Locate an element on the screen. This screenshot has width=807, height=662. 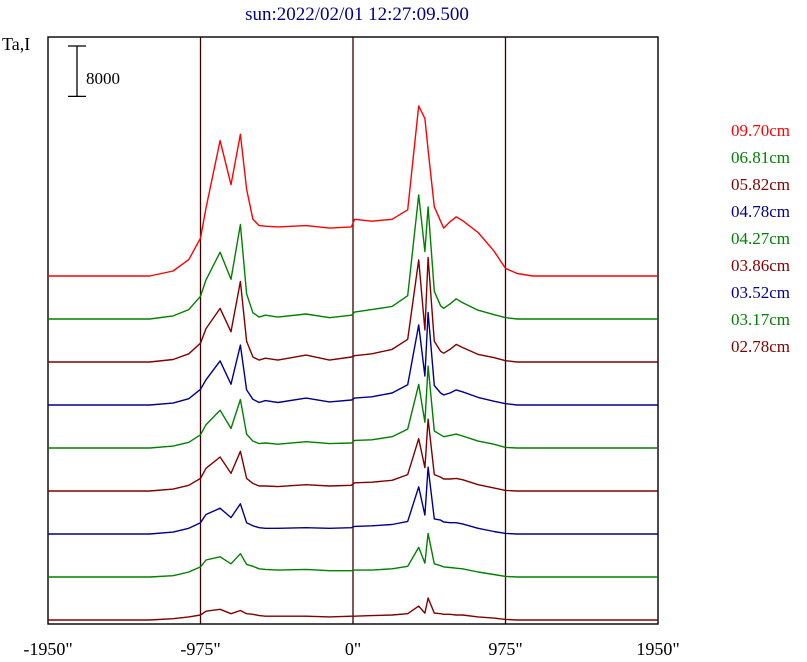
legend-entry-3: 04.78cm is located at coordinates (760, 211).